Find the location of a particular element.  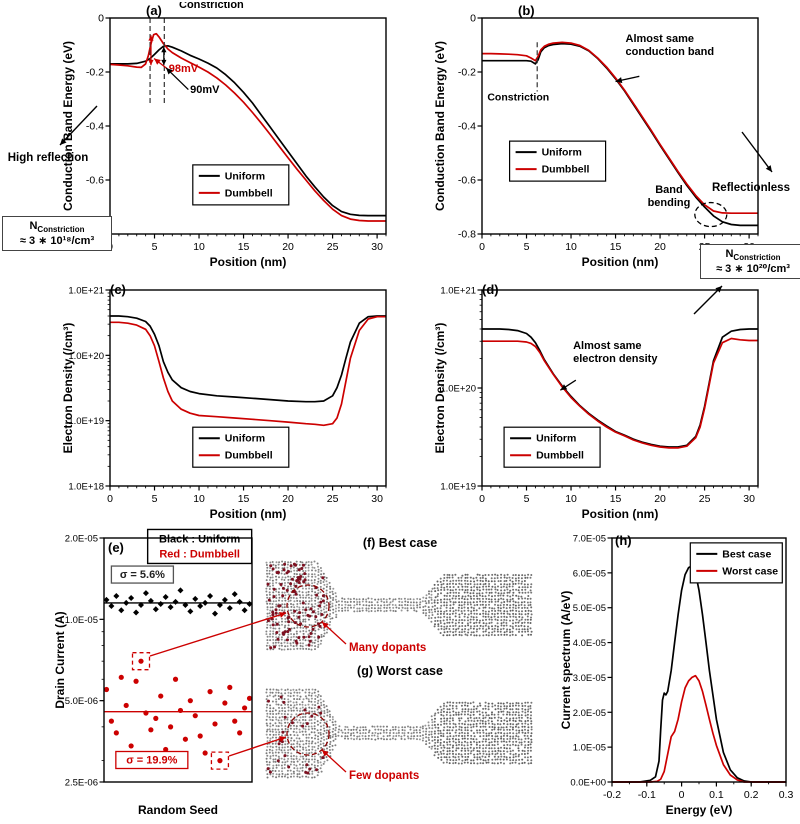

svg-text: 1.0E+18 is located at coordinates (86, 487).